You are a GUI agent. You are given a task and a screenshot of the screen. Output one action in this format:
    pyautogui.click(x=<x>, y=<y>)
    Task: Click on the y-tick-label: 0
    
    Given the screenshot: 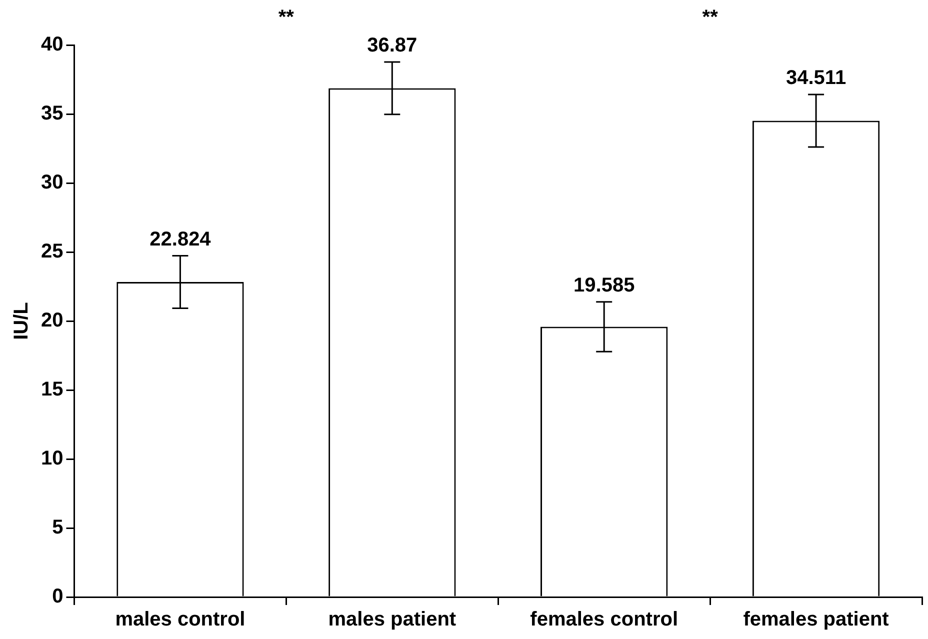 What is the action you would take?
    pyautogui.click(x=58, y=597)
    